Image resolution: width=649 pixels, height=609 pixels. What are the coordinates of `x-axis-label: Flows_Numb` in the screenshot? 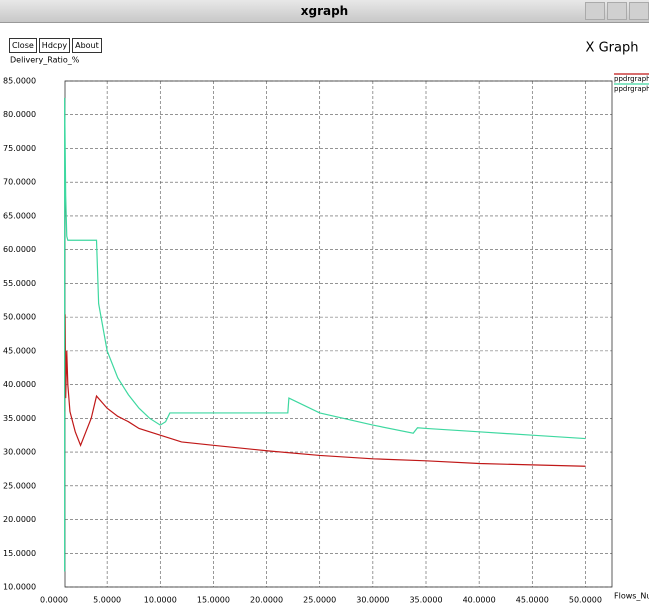 It's located at (631, 596).